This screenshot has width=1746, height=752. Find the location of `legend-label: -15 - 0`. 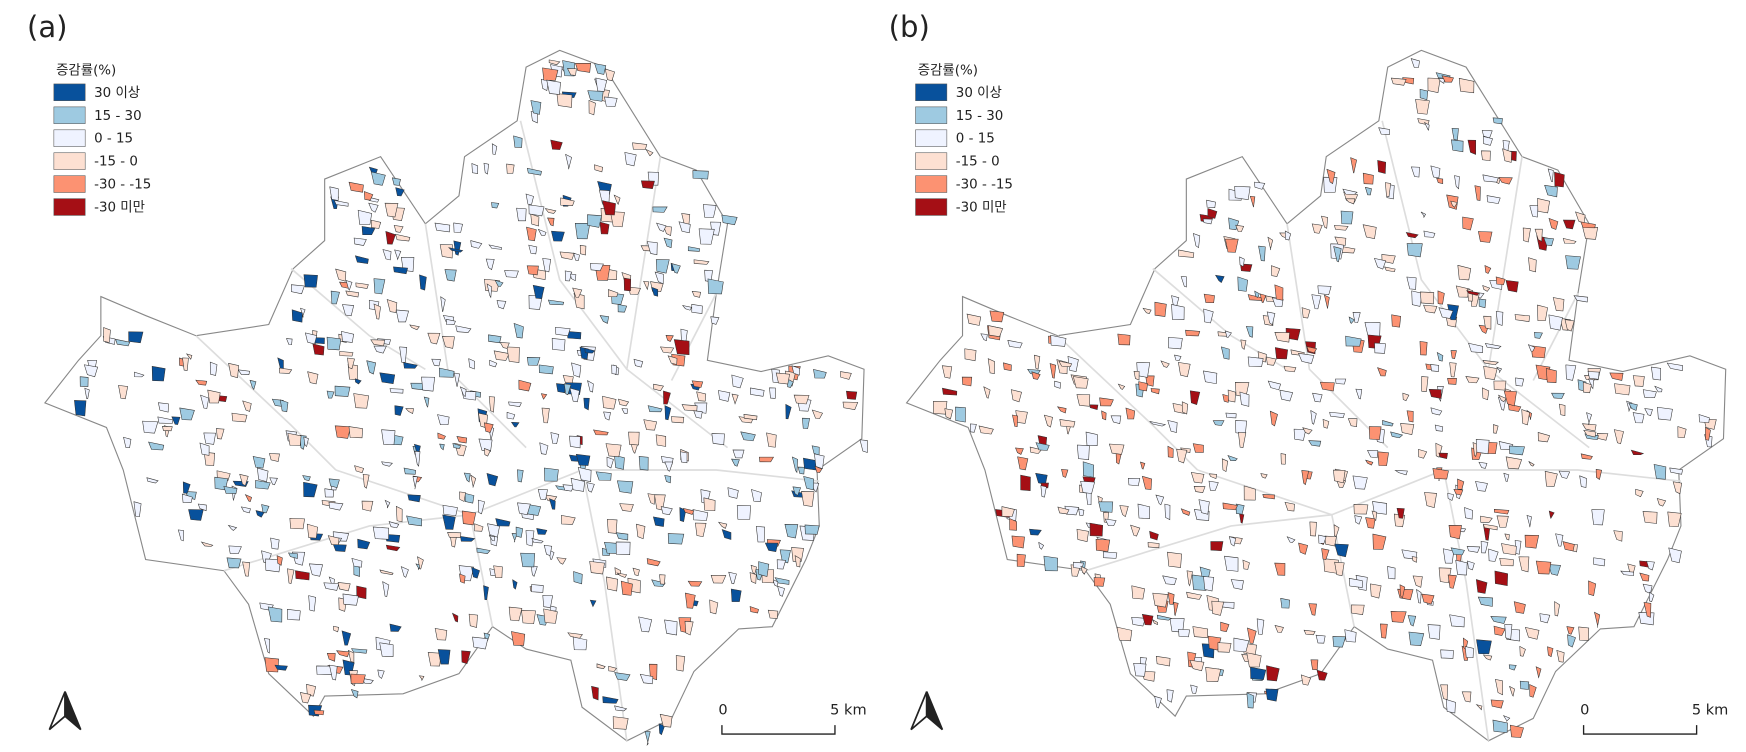

legend-label: -15 - 0 is located at coordinates (978, 162).